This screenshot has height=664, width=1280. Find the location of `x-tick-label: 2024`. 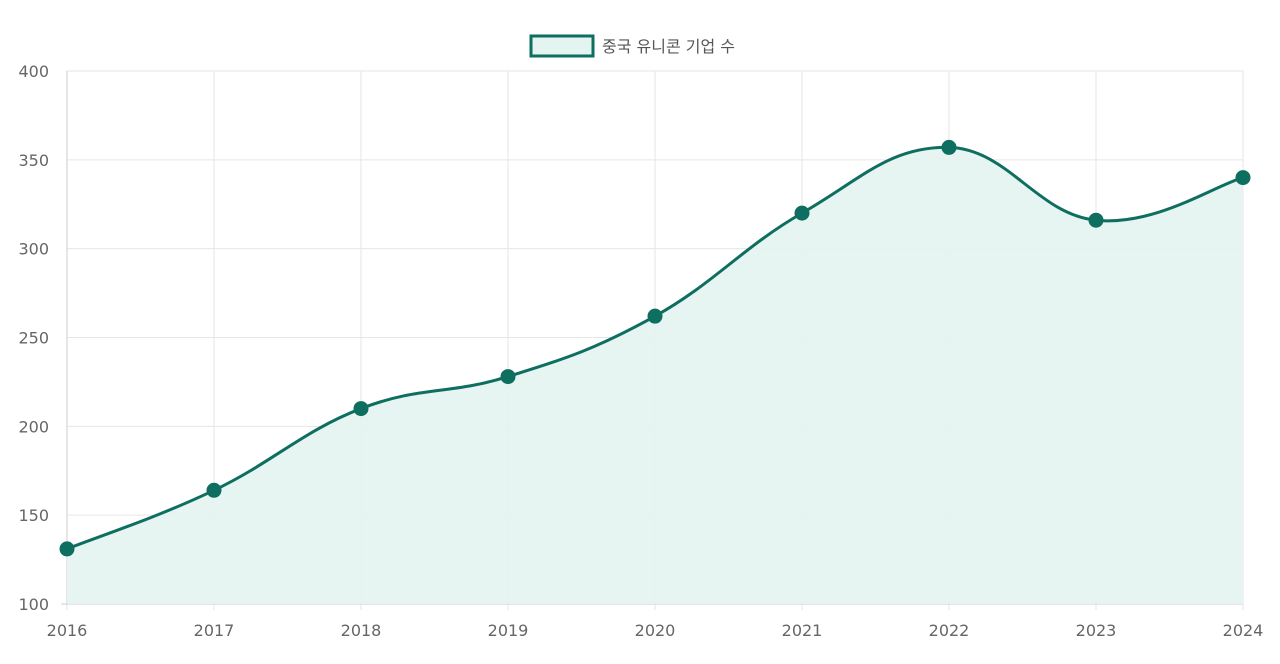

x-tick-label: 2024 is located at coordinates (1243, 630).